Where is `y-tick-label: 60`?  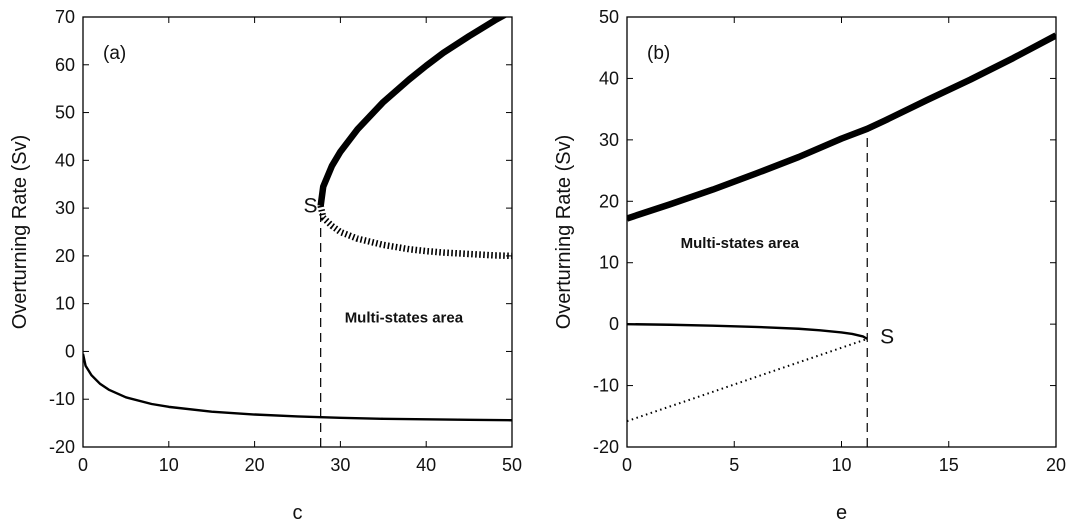 y-tick-label: 60 is located at coordinates (65, 65).